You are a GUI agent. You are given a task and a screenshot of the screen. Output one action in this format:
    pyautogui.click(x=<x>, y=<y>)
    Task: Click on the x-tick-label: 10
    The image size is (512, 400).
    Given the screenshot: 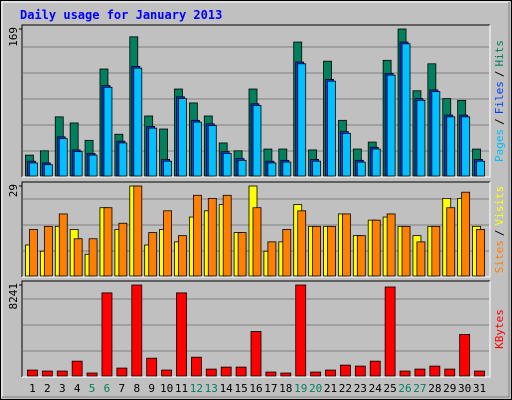 What is the action you would take?
    pyautogui.click(x=166, y=388)
    